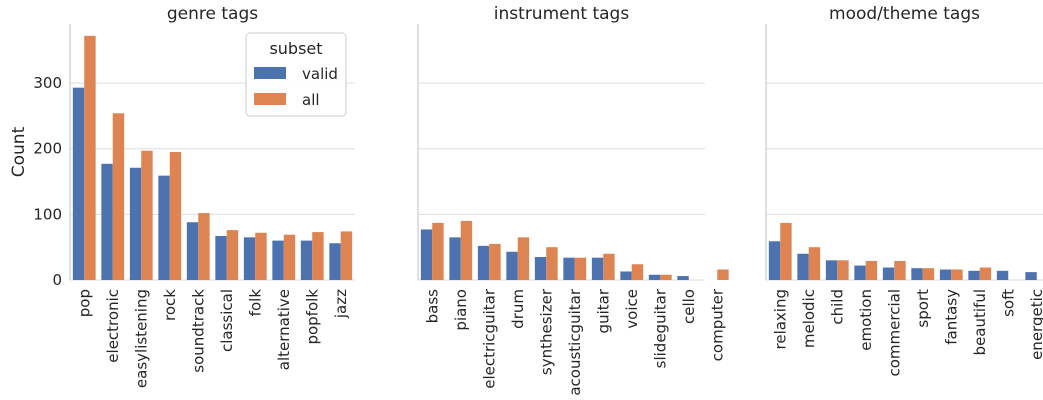  I want to click on x-tick-label: sport, so click(923, 308).